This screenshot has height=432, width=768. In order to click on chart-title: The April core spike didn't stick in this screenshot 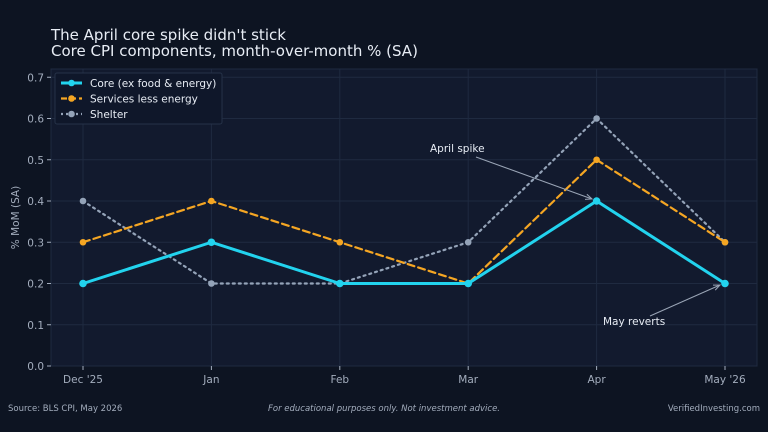, I will do `click(168, 35)`.